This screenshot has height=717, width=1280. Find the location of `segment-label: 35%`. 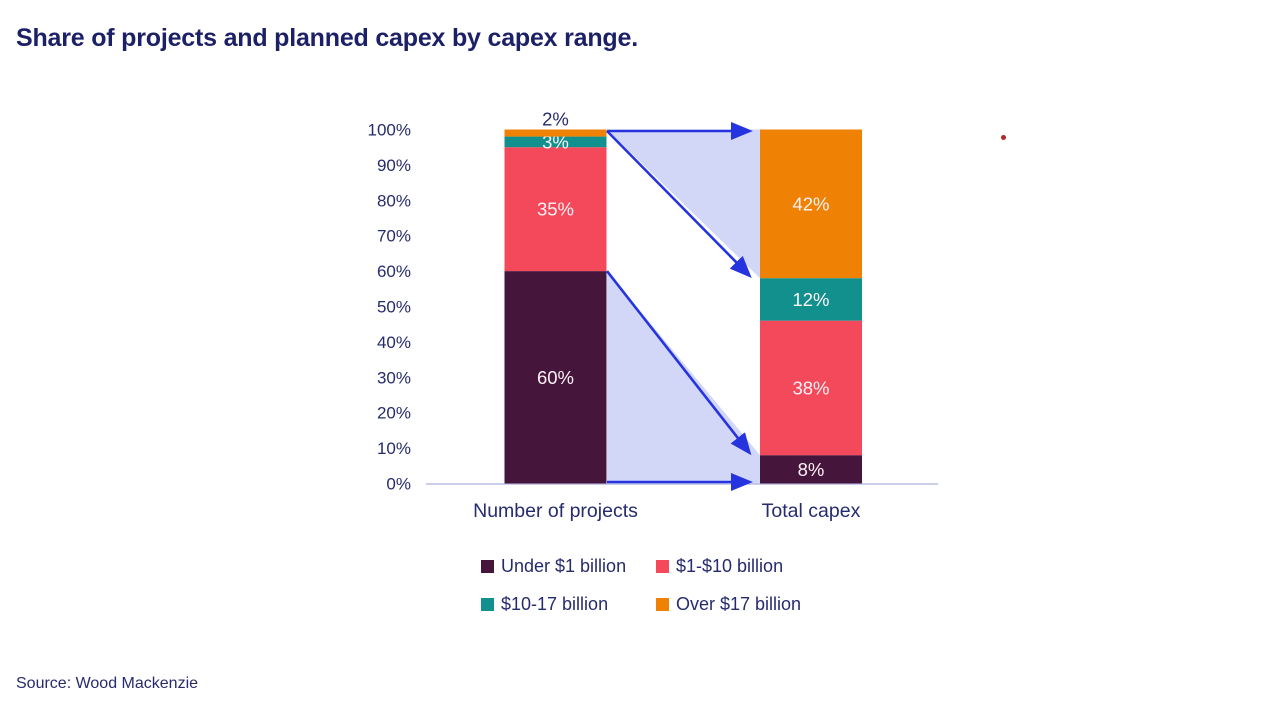

segment-label: 35% is located at coordinates (555, 209).